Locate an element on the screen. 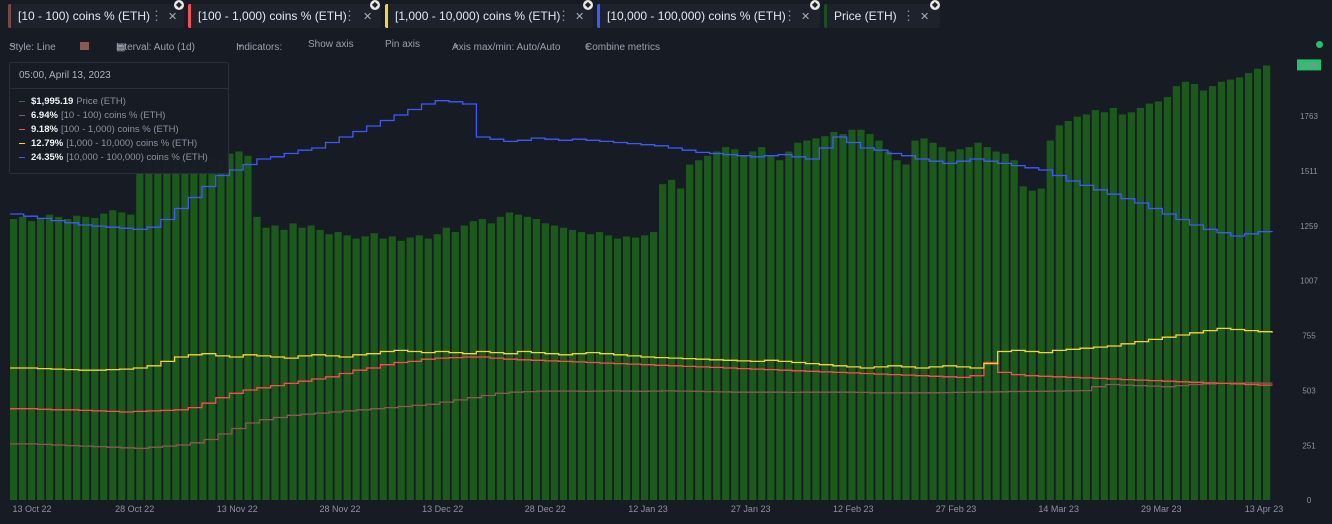 The height and width of the screenshot is (524, 1332). tab-10-100: [10 - 100) coins % (ETH) ⋮ ✕ ◆ is located at coordinates (96, 14).